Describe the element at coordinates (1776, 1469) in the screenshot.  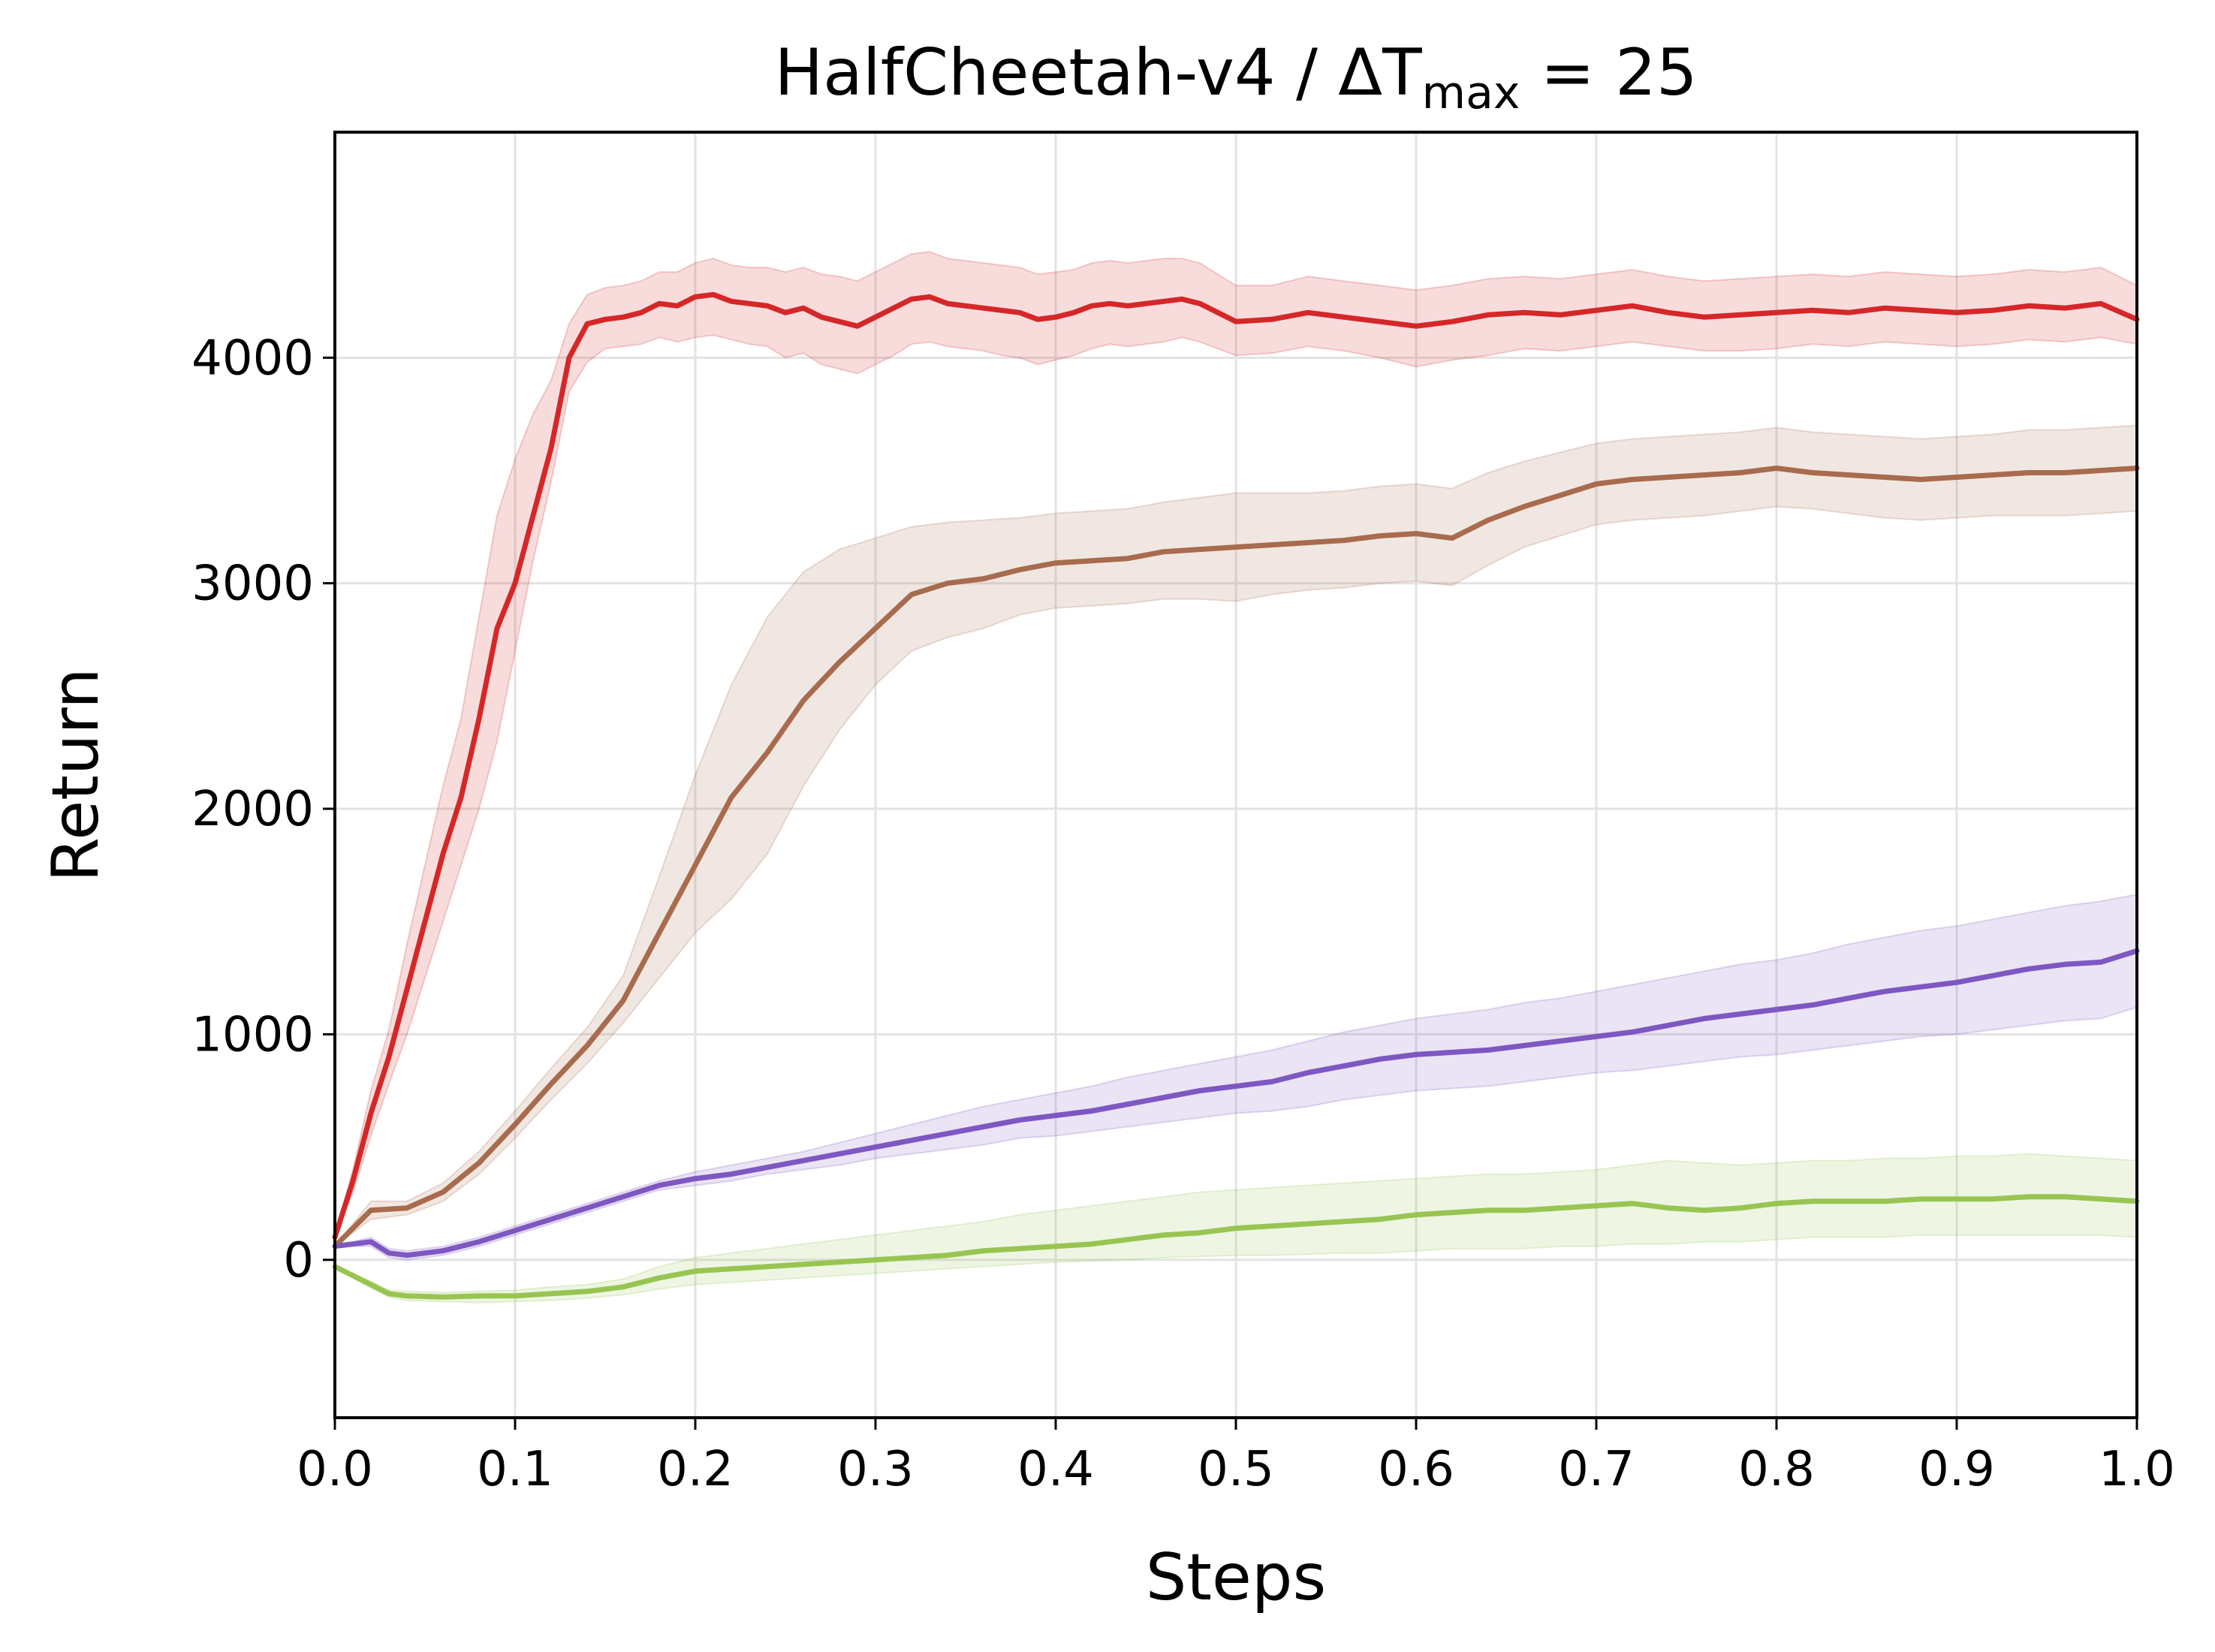
I see `x-tick-label: 0.8` at that location.